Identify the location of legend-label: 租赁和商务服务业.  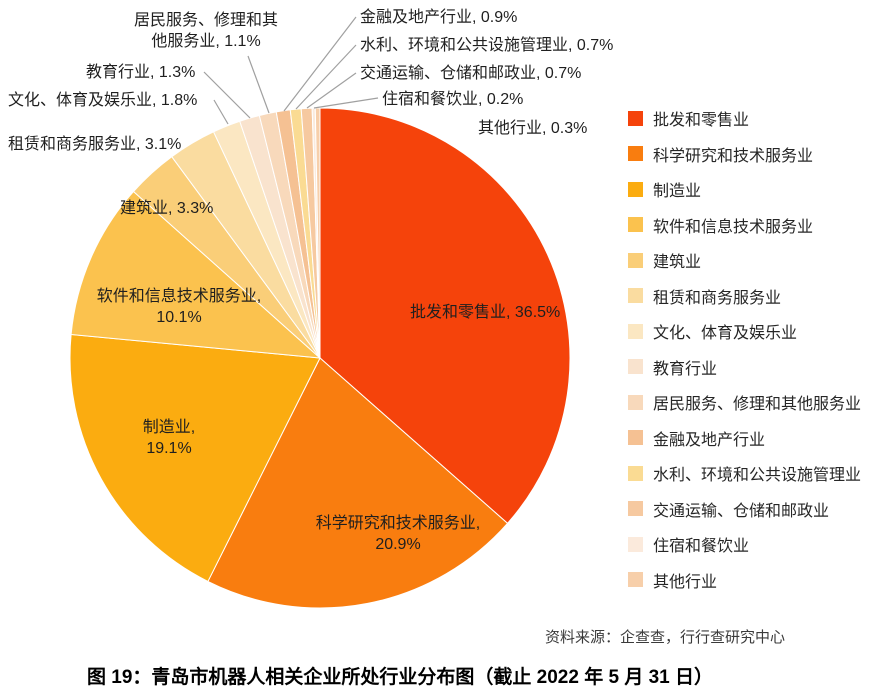
(717, 298).